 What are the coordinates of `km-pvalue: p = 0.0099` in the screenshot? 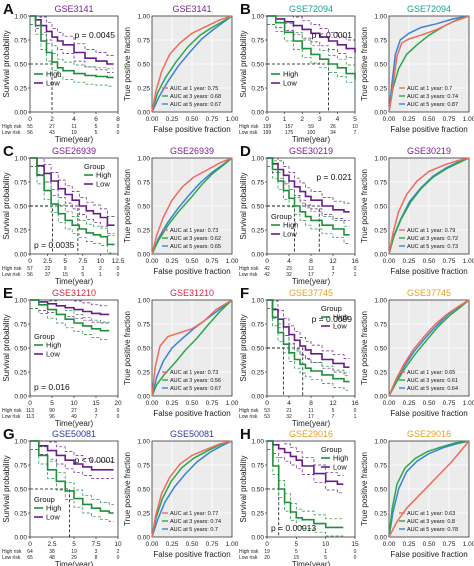 It's located at (332, 319).